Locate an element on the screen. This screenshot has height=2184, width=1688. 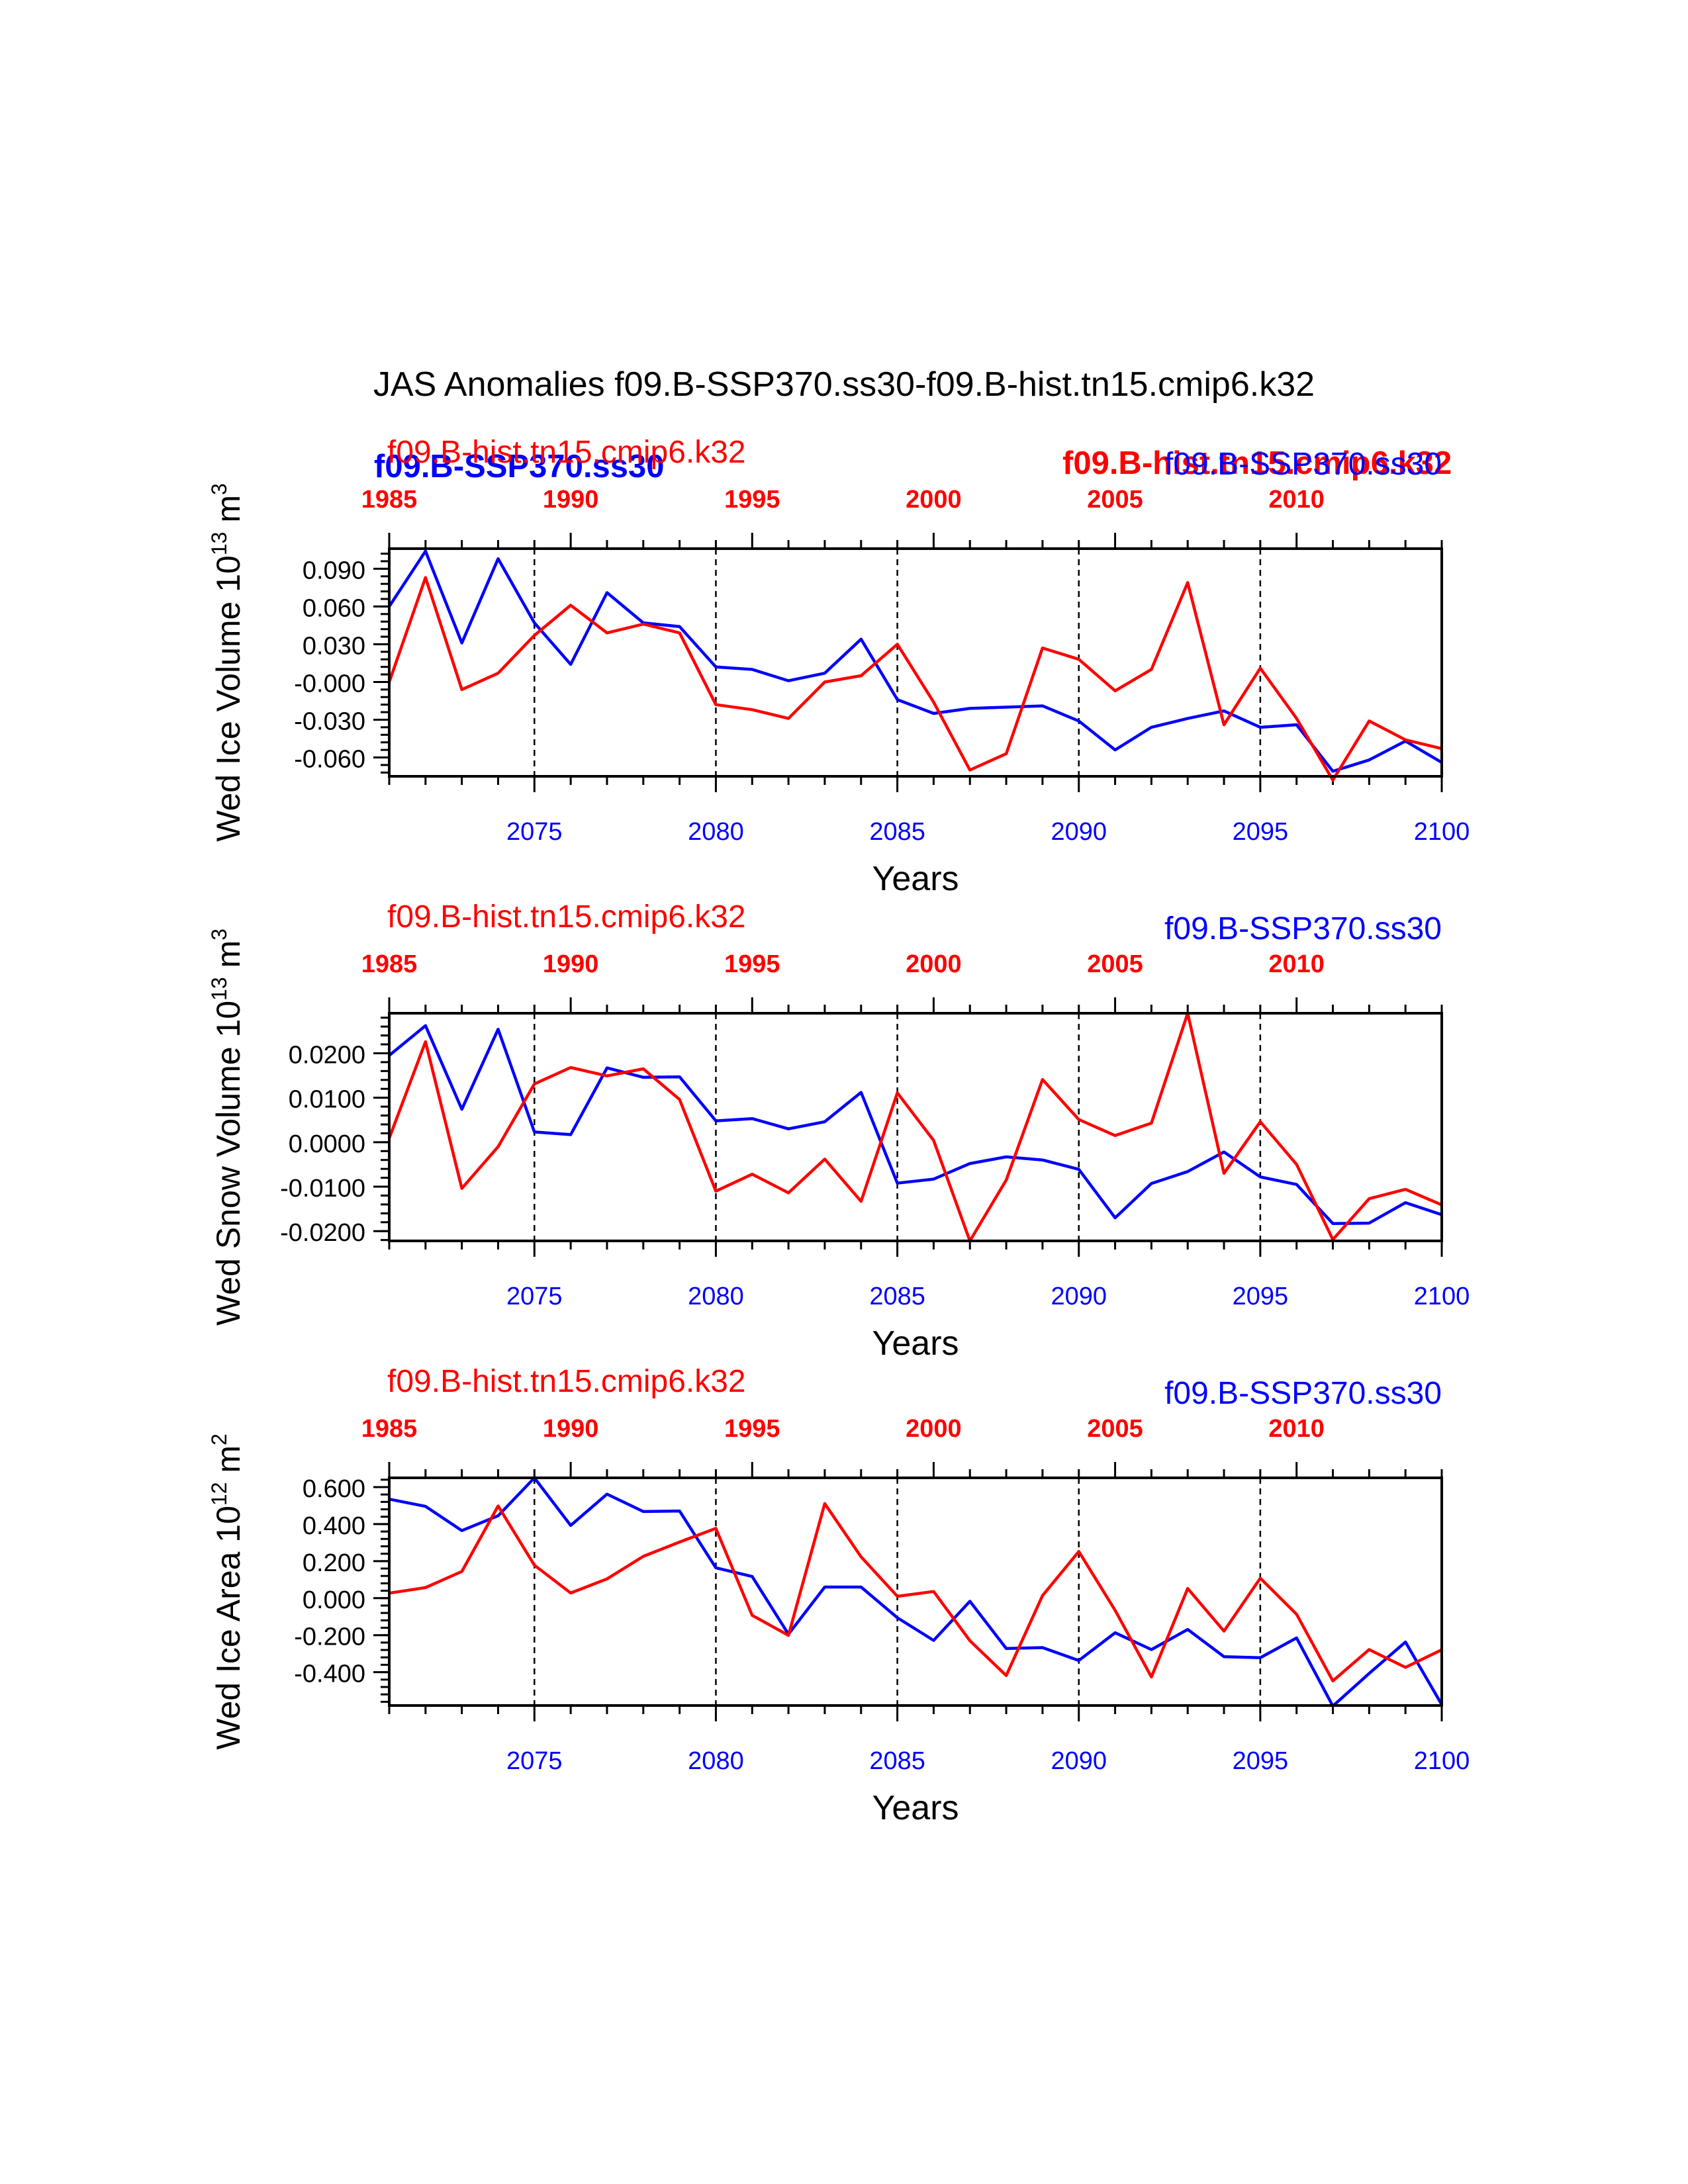
y-tick-label: 0.030 is located at coordinates (334, 646).